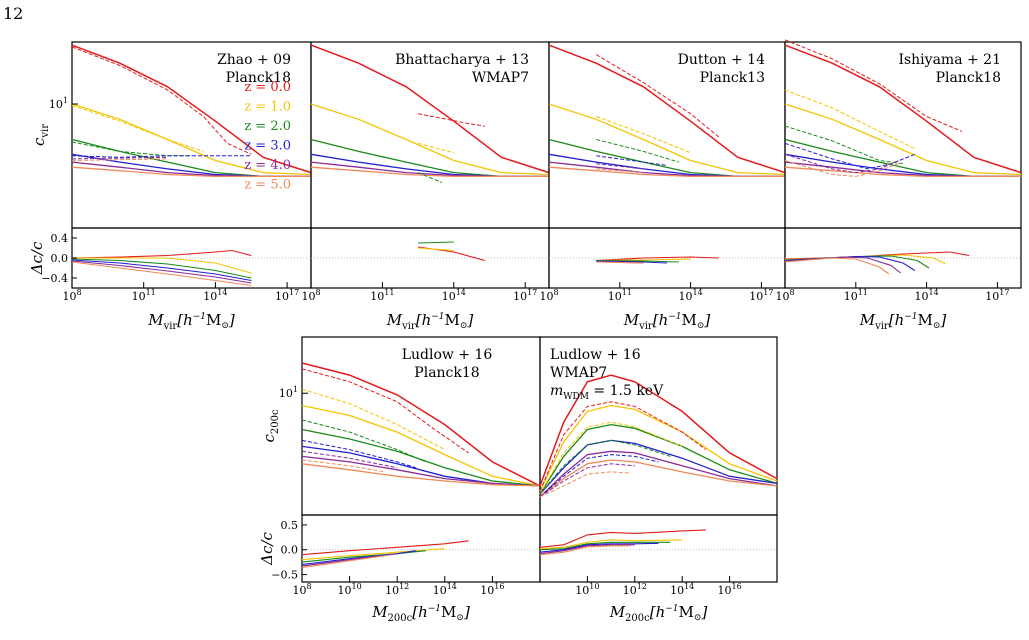  Describe the element at coordinates (436, 249) in the screenshot. I see `residual-line-z1` at that location.